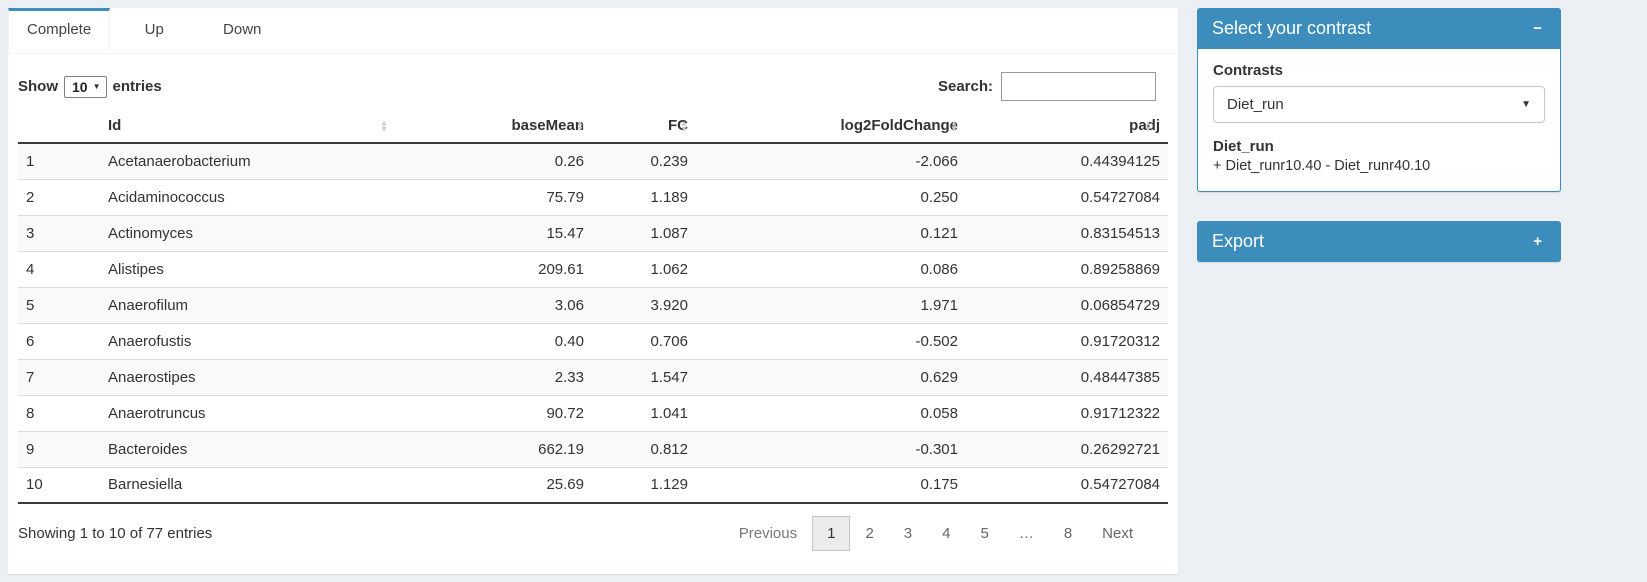 This screenshot has width=1647, height=582. What do you see at coordinates (768, 533) in the screenshot?
I see `pagination-previous: Previous` at bounding box center [768, 533].